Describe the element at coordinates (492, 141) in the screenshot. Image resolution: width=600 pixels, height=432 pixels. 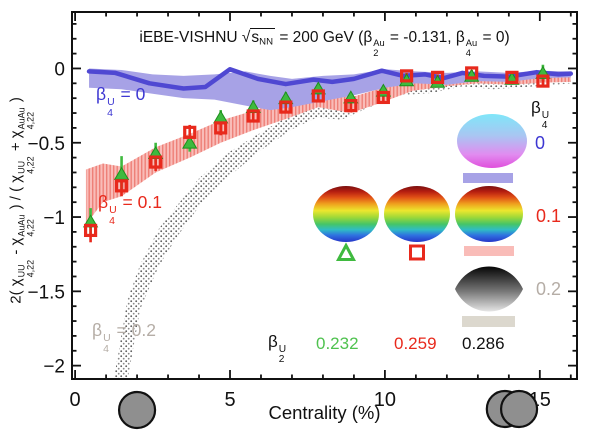
I see `legend-ellipsoid-beta4-0-icon` at that location.